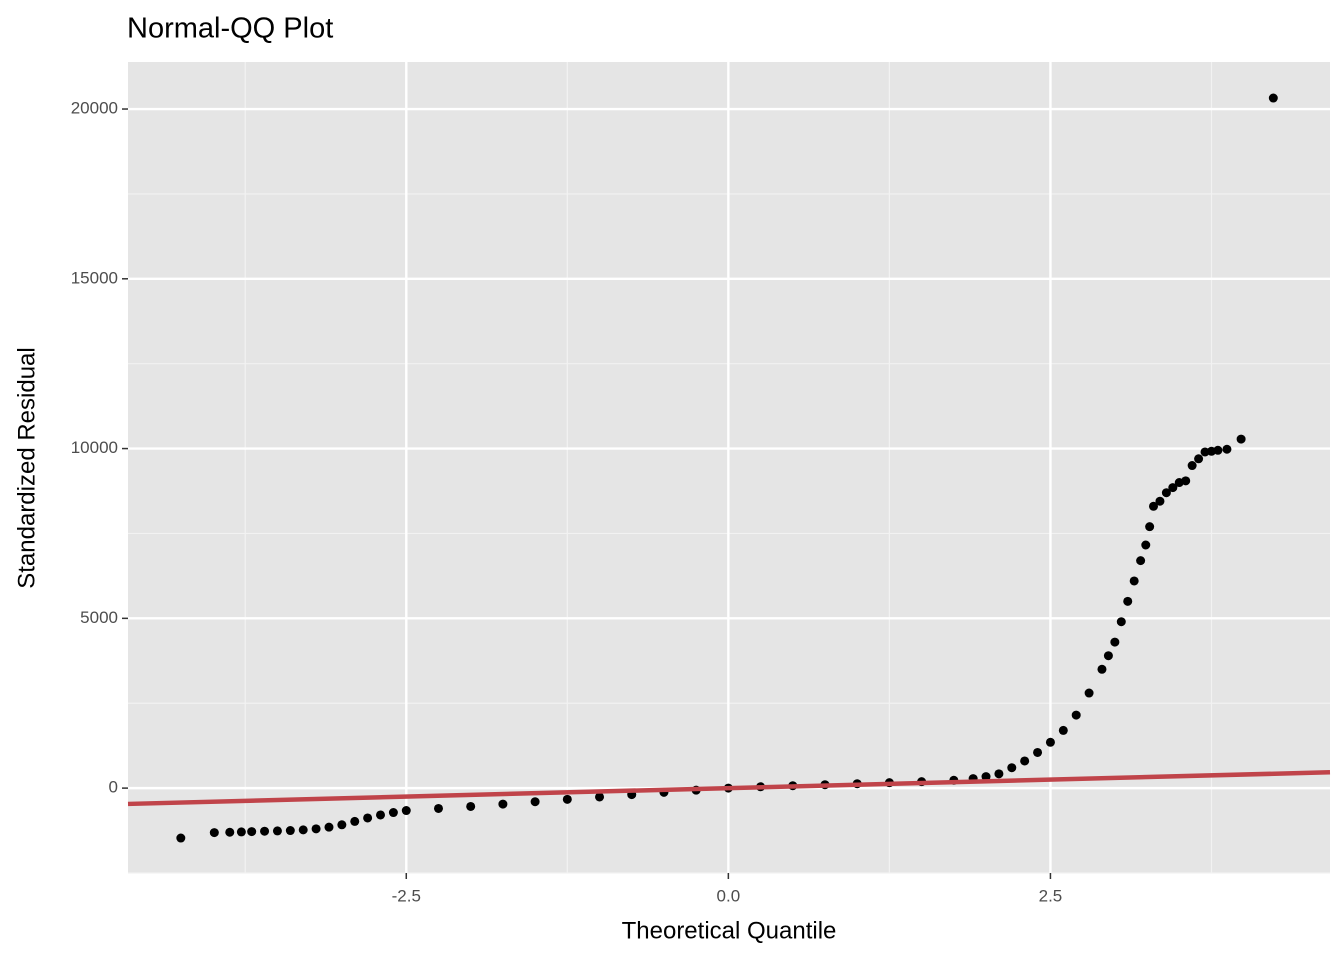 Image resolution: width=1344 pixels, height=960 pixels. I want to click on y-tick-label: 20000, so click(94, 108).